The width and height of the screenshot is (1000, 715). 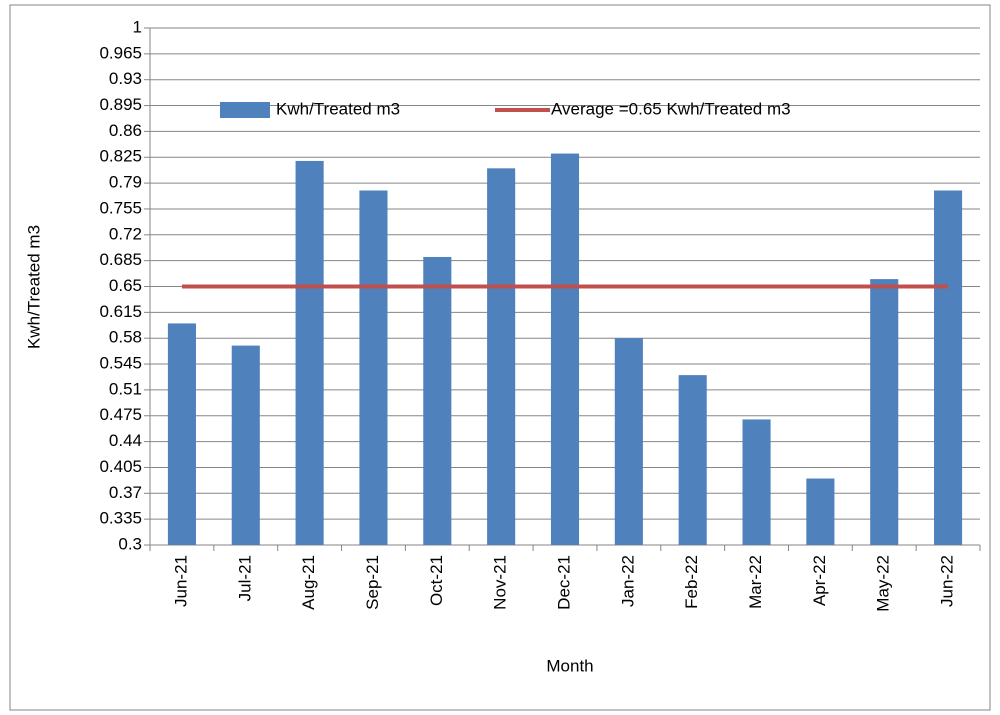 I want to click on x-tick-label: Sep-21, so click(x=372, y=582).